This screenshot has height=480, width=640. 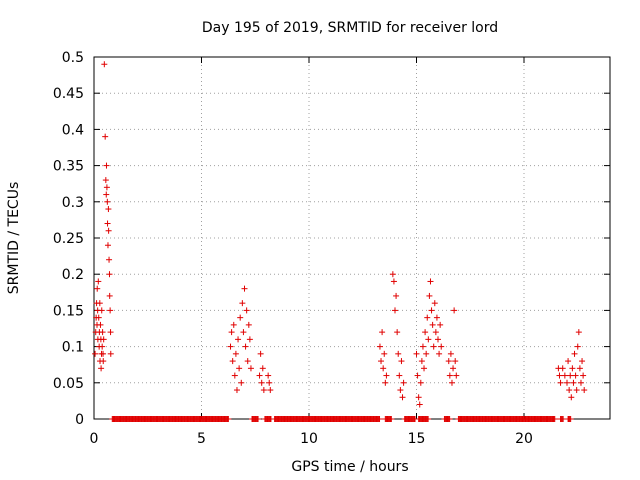 I want to click on x-tick-label: 10, so click(x=309, y=439).